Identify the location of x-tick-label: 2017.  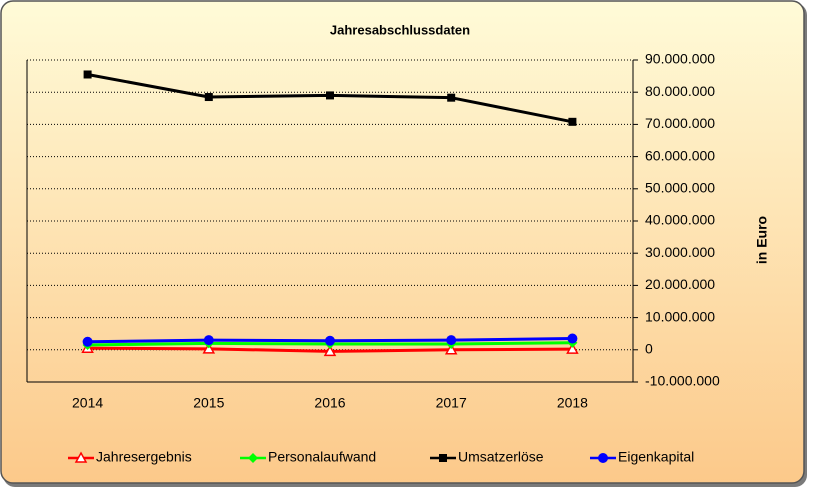
(451, 403).